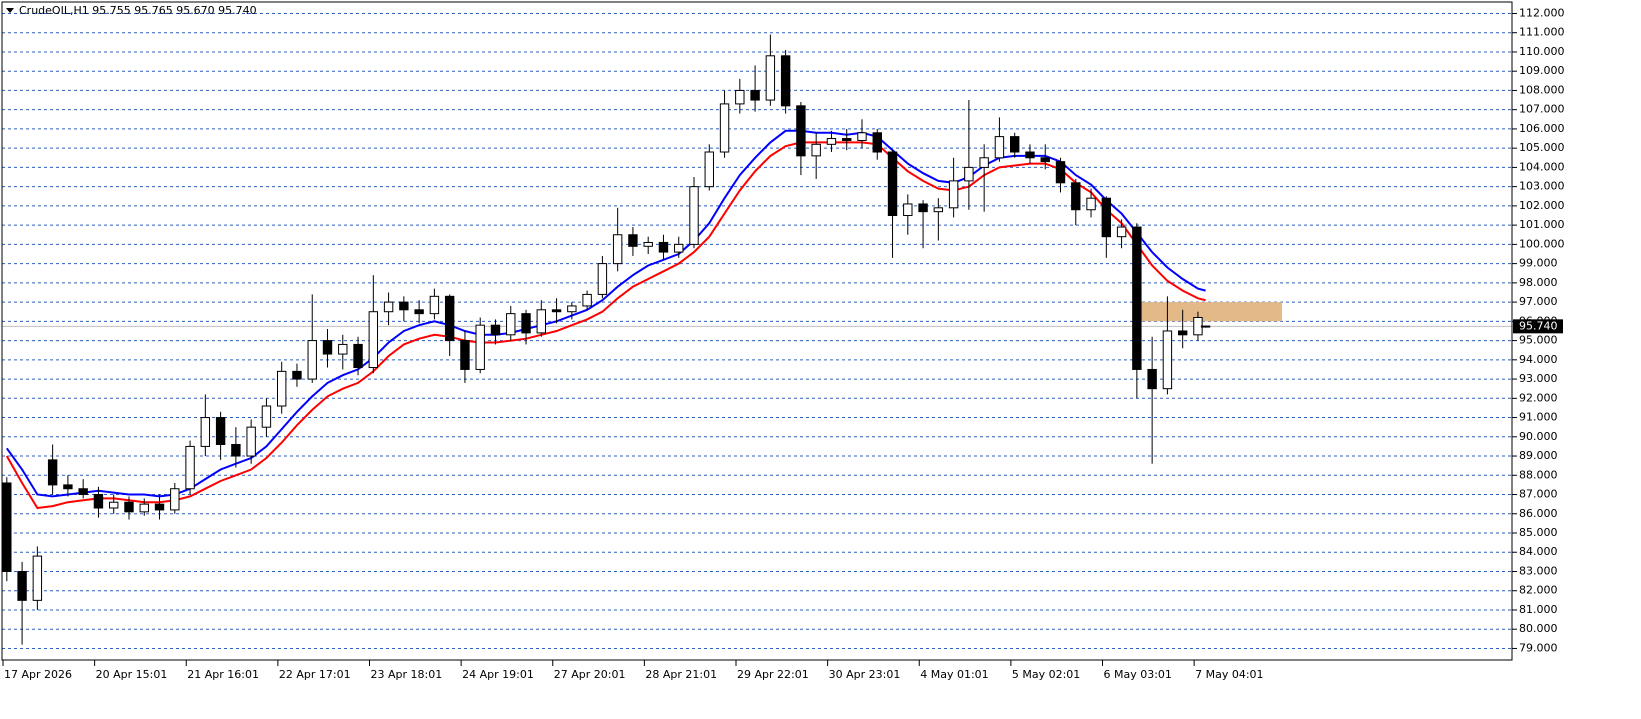 Image resolution: width=1641 pixels, height=719 pixels. Describe the element at coordinates (1542, 128) in the screenshot. I see `y-tick-label: 106.000` at that location.